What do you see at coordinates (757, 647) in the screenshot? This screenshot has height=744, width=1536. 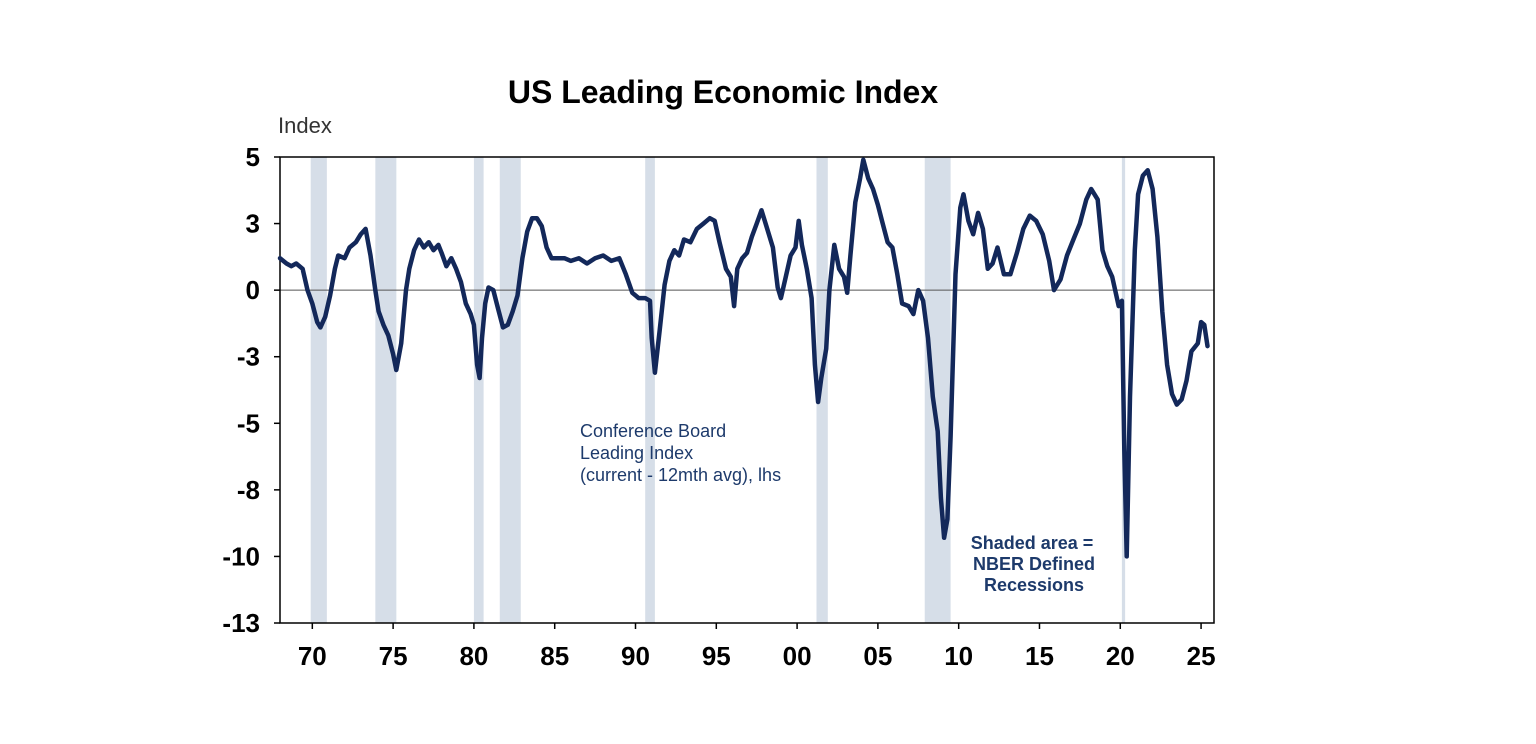 I see `x-axis-ticks: 70 75 80 85 90 95 00 05 10 15 20 25` at bounding box center [757, 647].